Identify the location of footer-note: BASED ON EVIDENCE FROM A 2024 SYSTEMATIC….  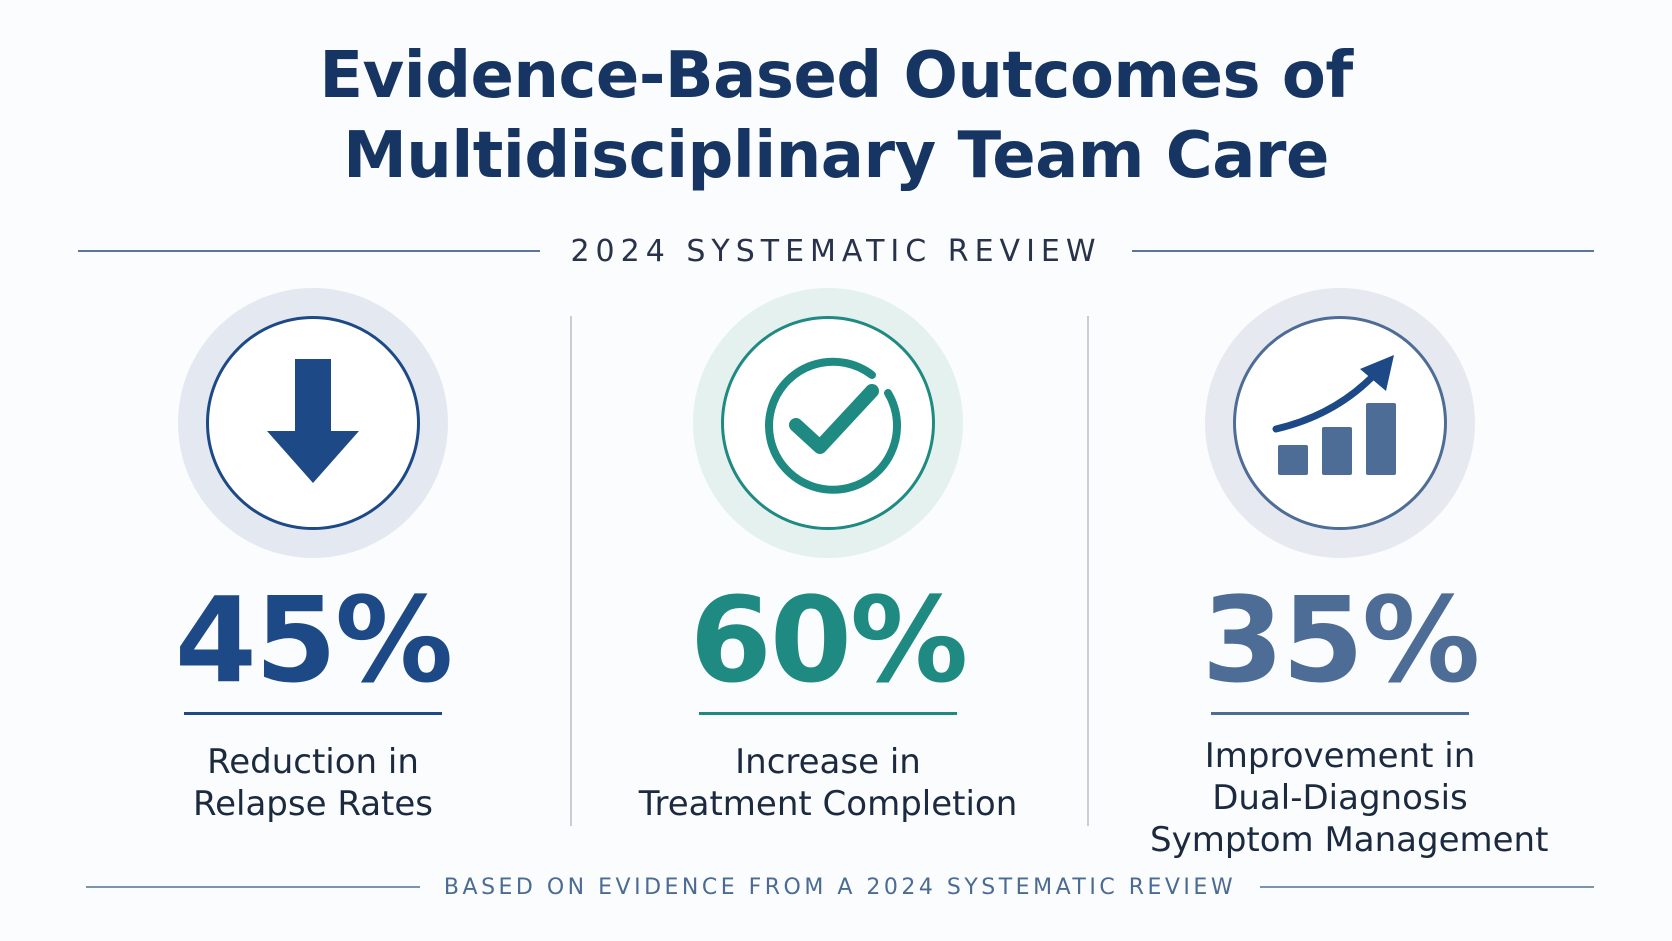
(840, 887).